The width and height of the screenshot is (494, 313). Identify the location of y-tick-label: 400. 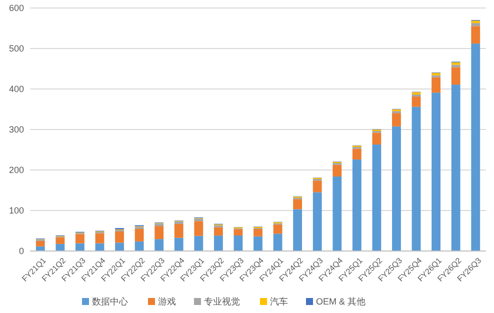
(16, 89).